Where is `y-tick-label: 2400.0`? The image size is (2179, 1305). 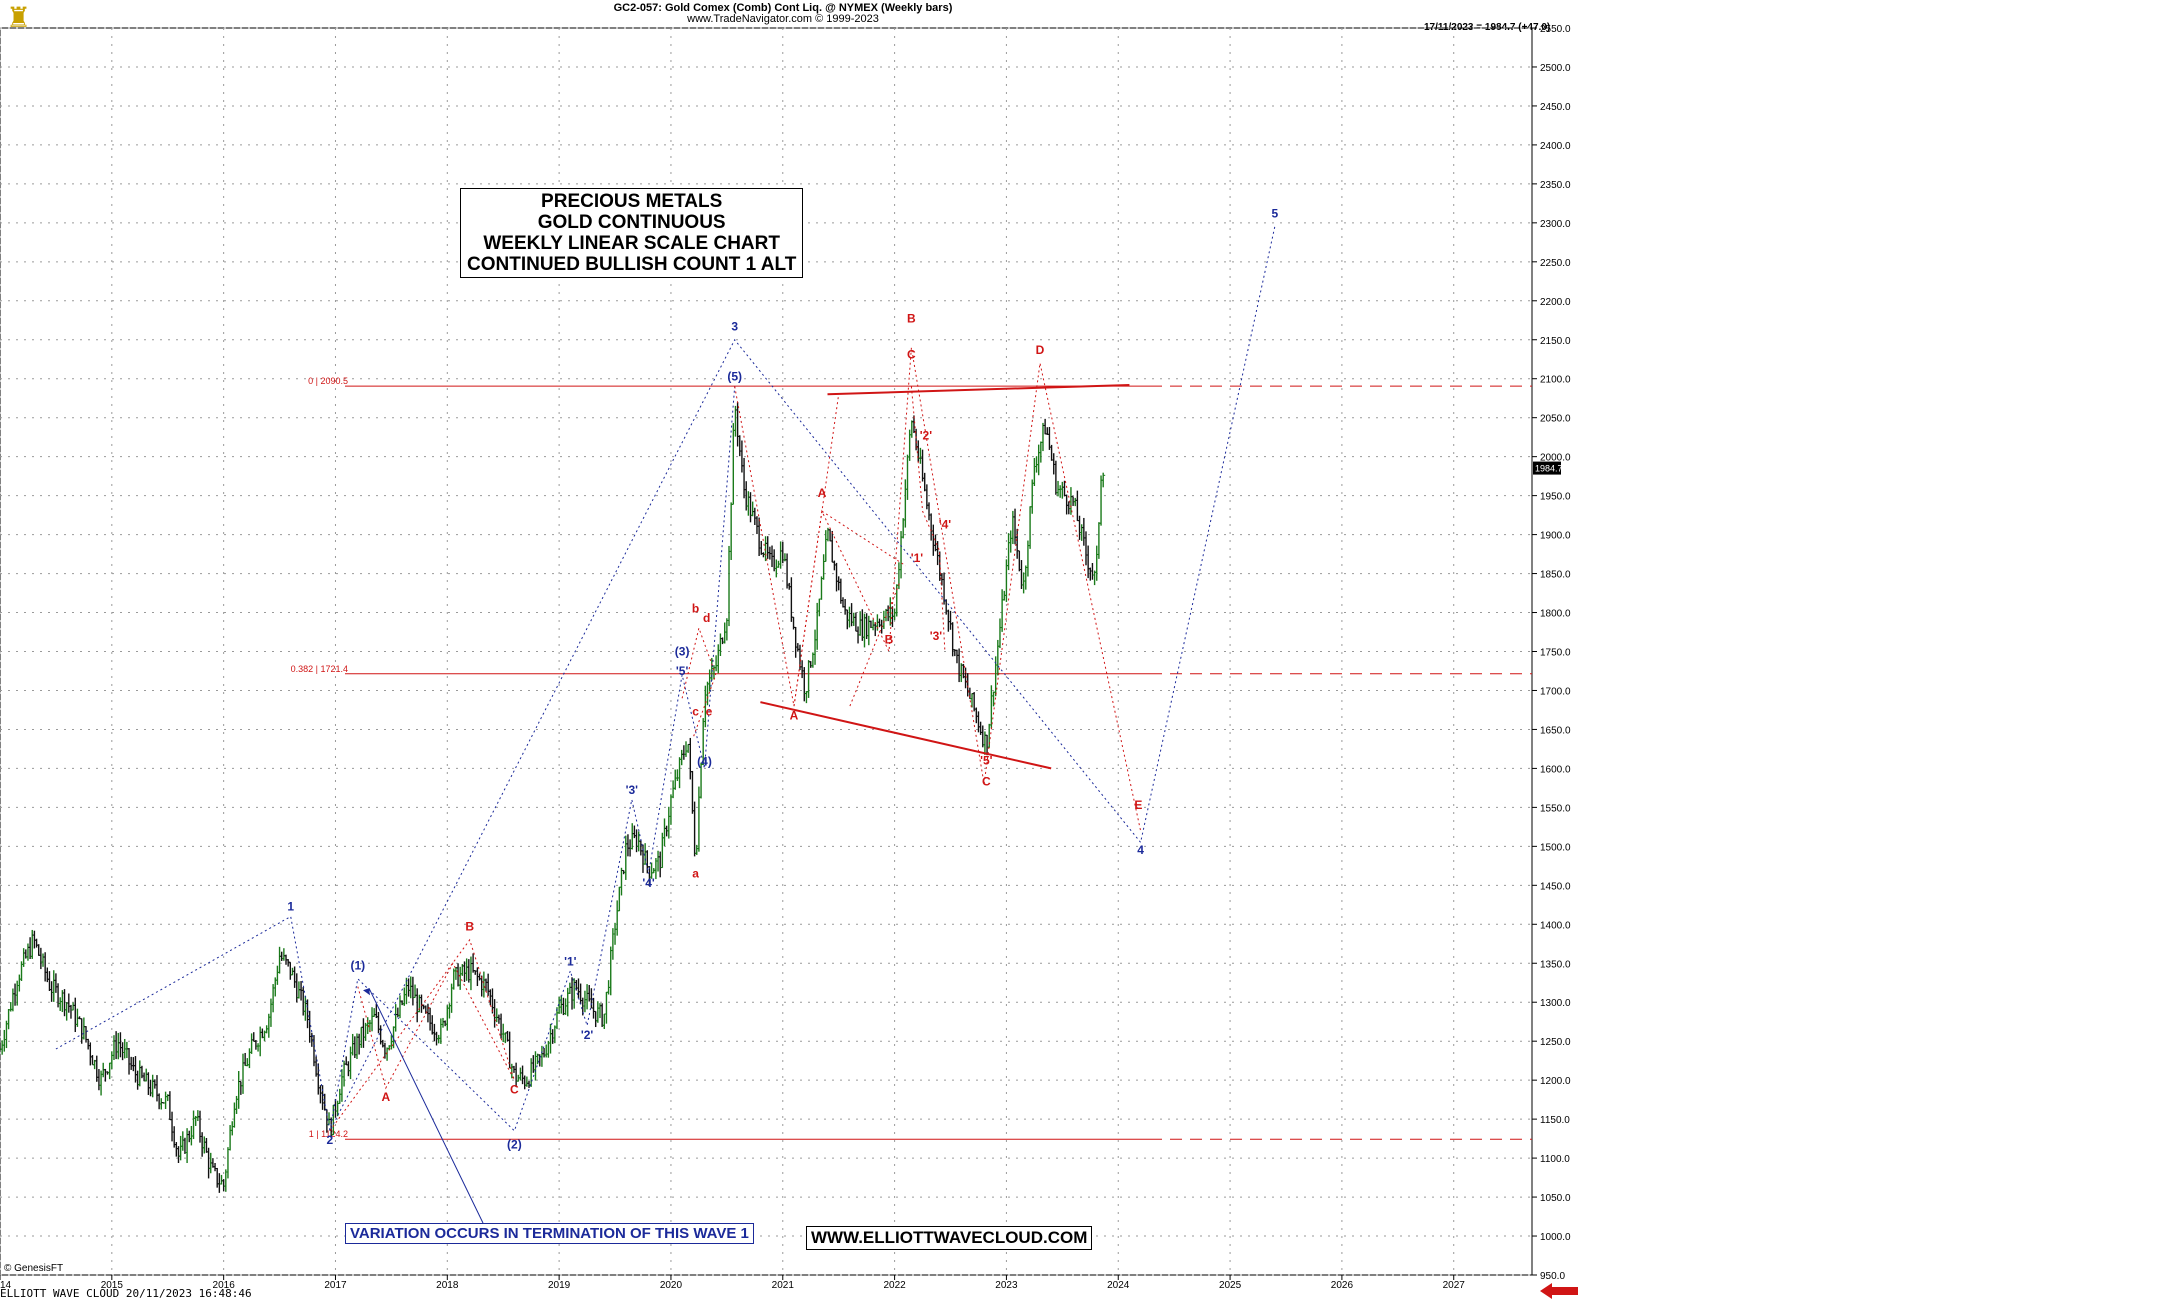
y-tick-label: 2400.0 is located at coordinates (1555, 146).